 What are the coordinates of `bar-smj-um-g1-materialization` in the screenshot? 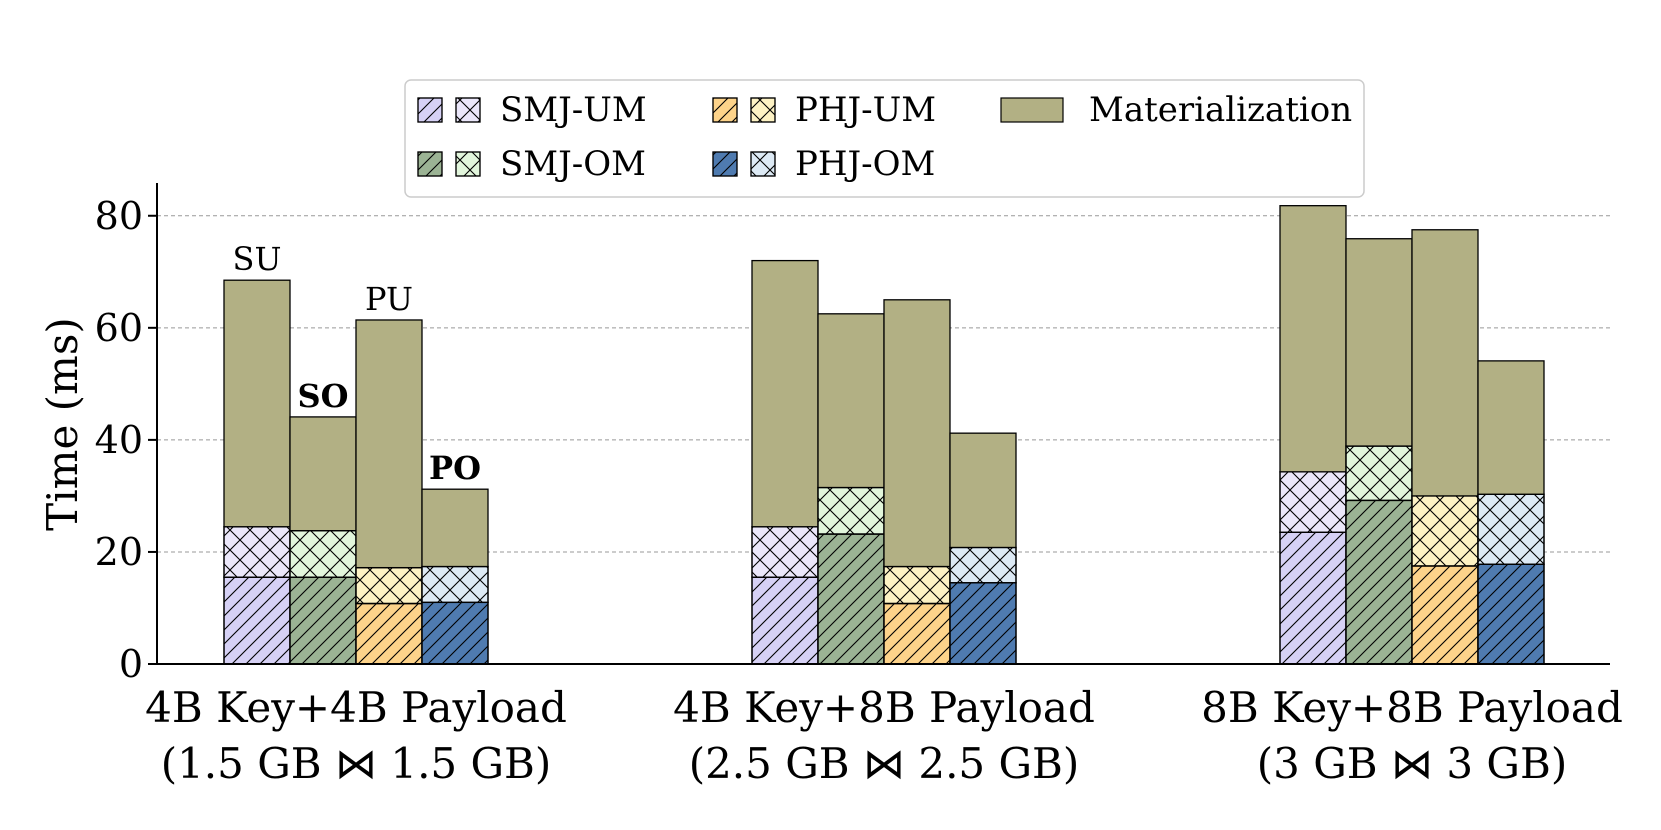 It's located at (257, 403).